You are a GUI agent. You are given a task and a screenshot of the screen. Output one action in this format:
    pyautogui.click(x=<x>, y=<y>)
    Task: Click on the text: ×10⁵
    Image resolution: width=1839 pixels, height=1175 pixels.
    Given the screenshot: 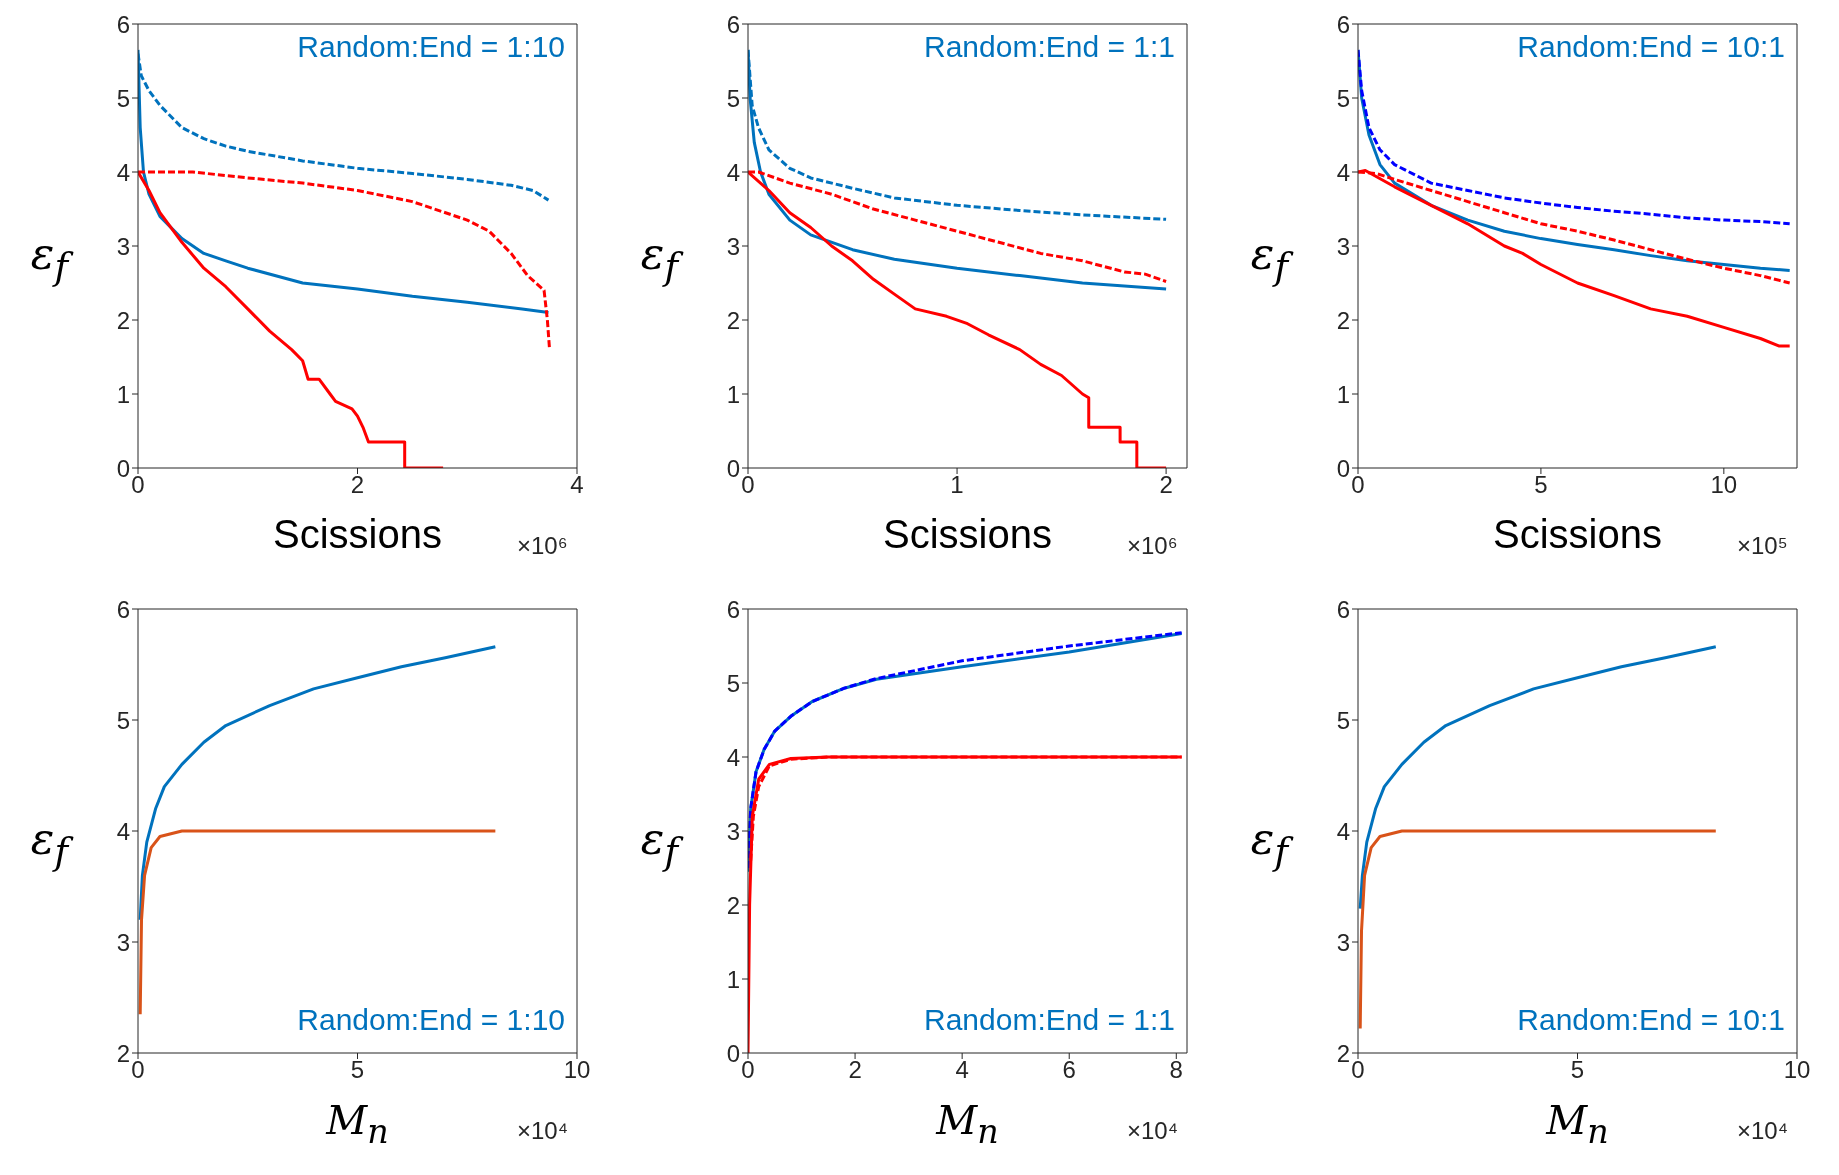 What is the action you would take?
    pyautogui.click(x=1762, y=546)
    